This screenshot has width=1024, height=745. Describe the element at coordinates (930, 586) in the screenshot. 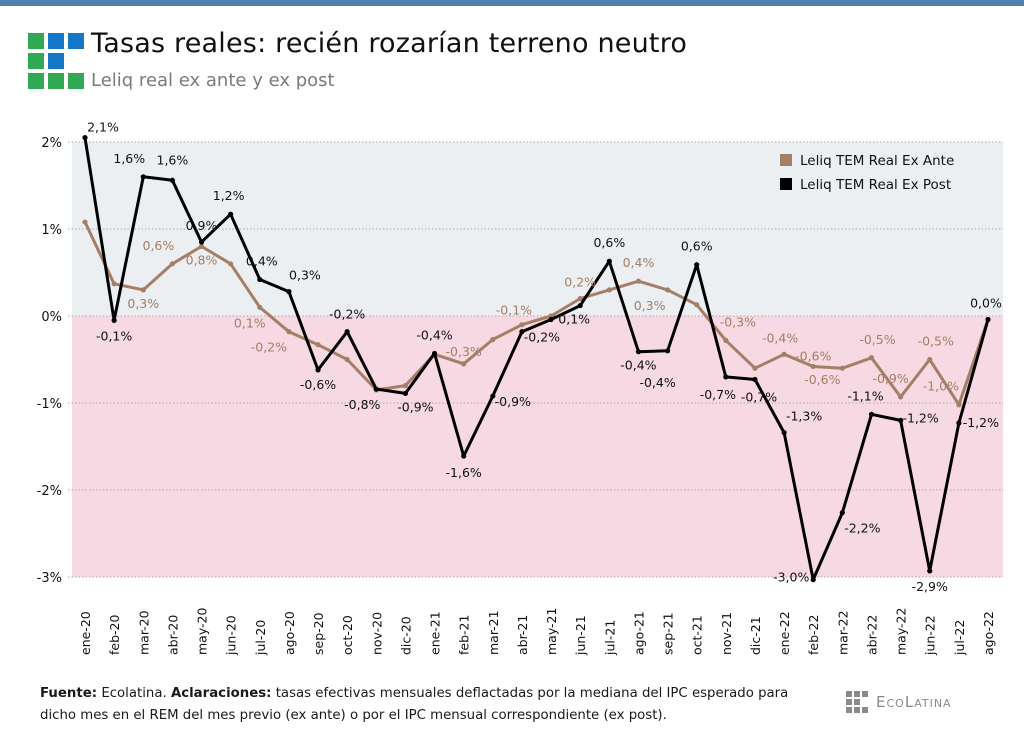

I see `ex-post-data-label: -2,9%` at that location.